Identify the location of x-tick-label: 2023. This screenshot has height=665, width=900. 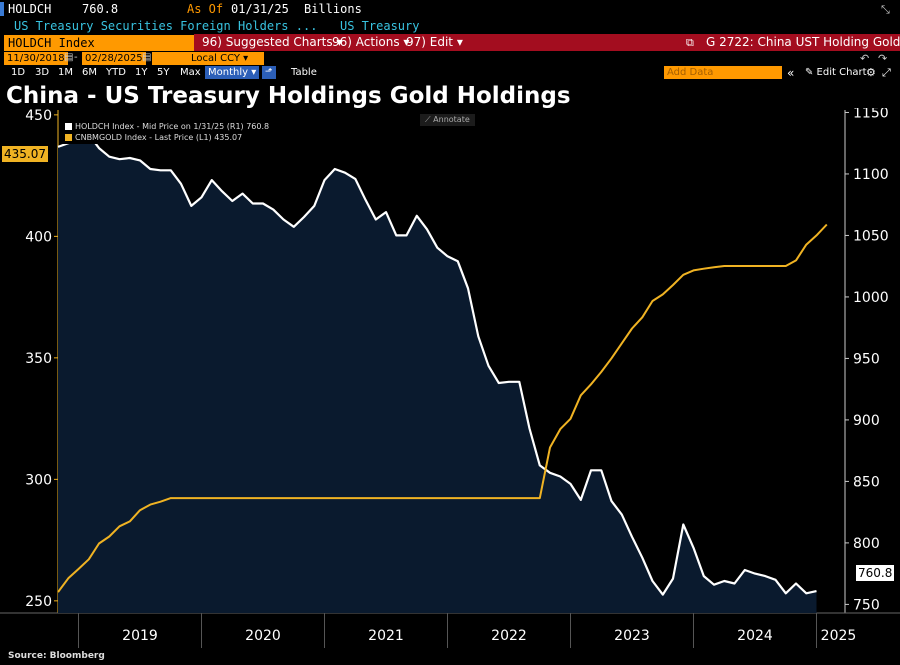
(632, 636).